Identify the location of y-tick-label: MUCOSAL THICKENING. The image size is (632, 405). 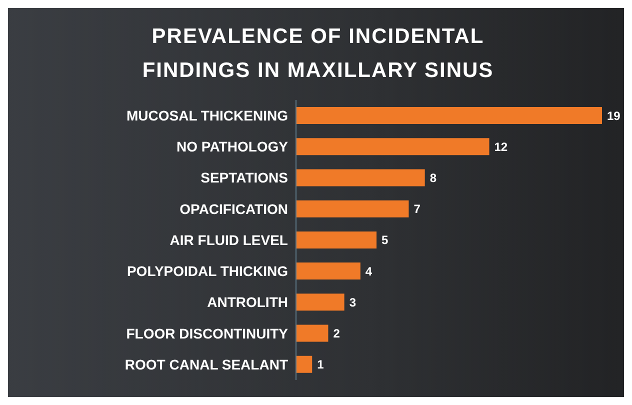
(207, 116).